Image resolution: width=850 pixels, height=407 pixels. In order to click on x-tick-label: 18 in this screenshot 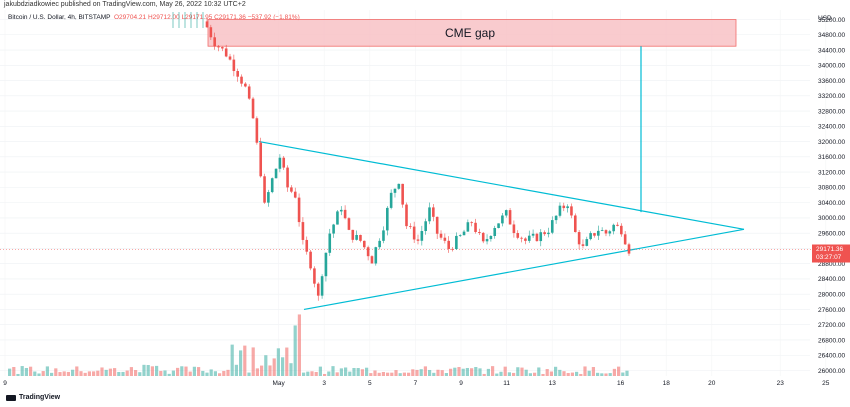, I will do `click(667, 383)`.